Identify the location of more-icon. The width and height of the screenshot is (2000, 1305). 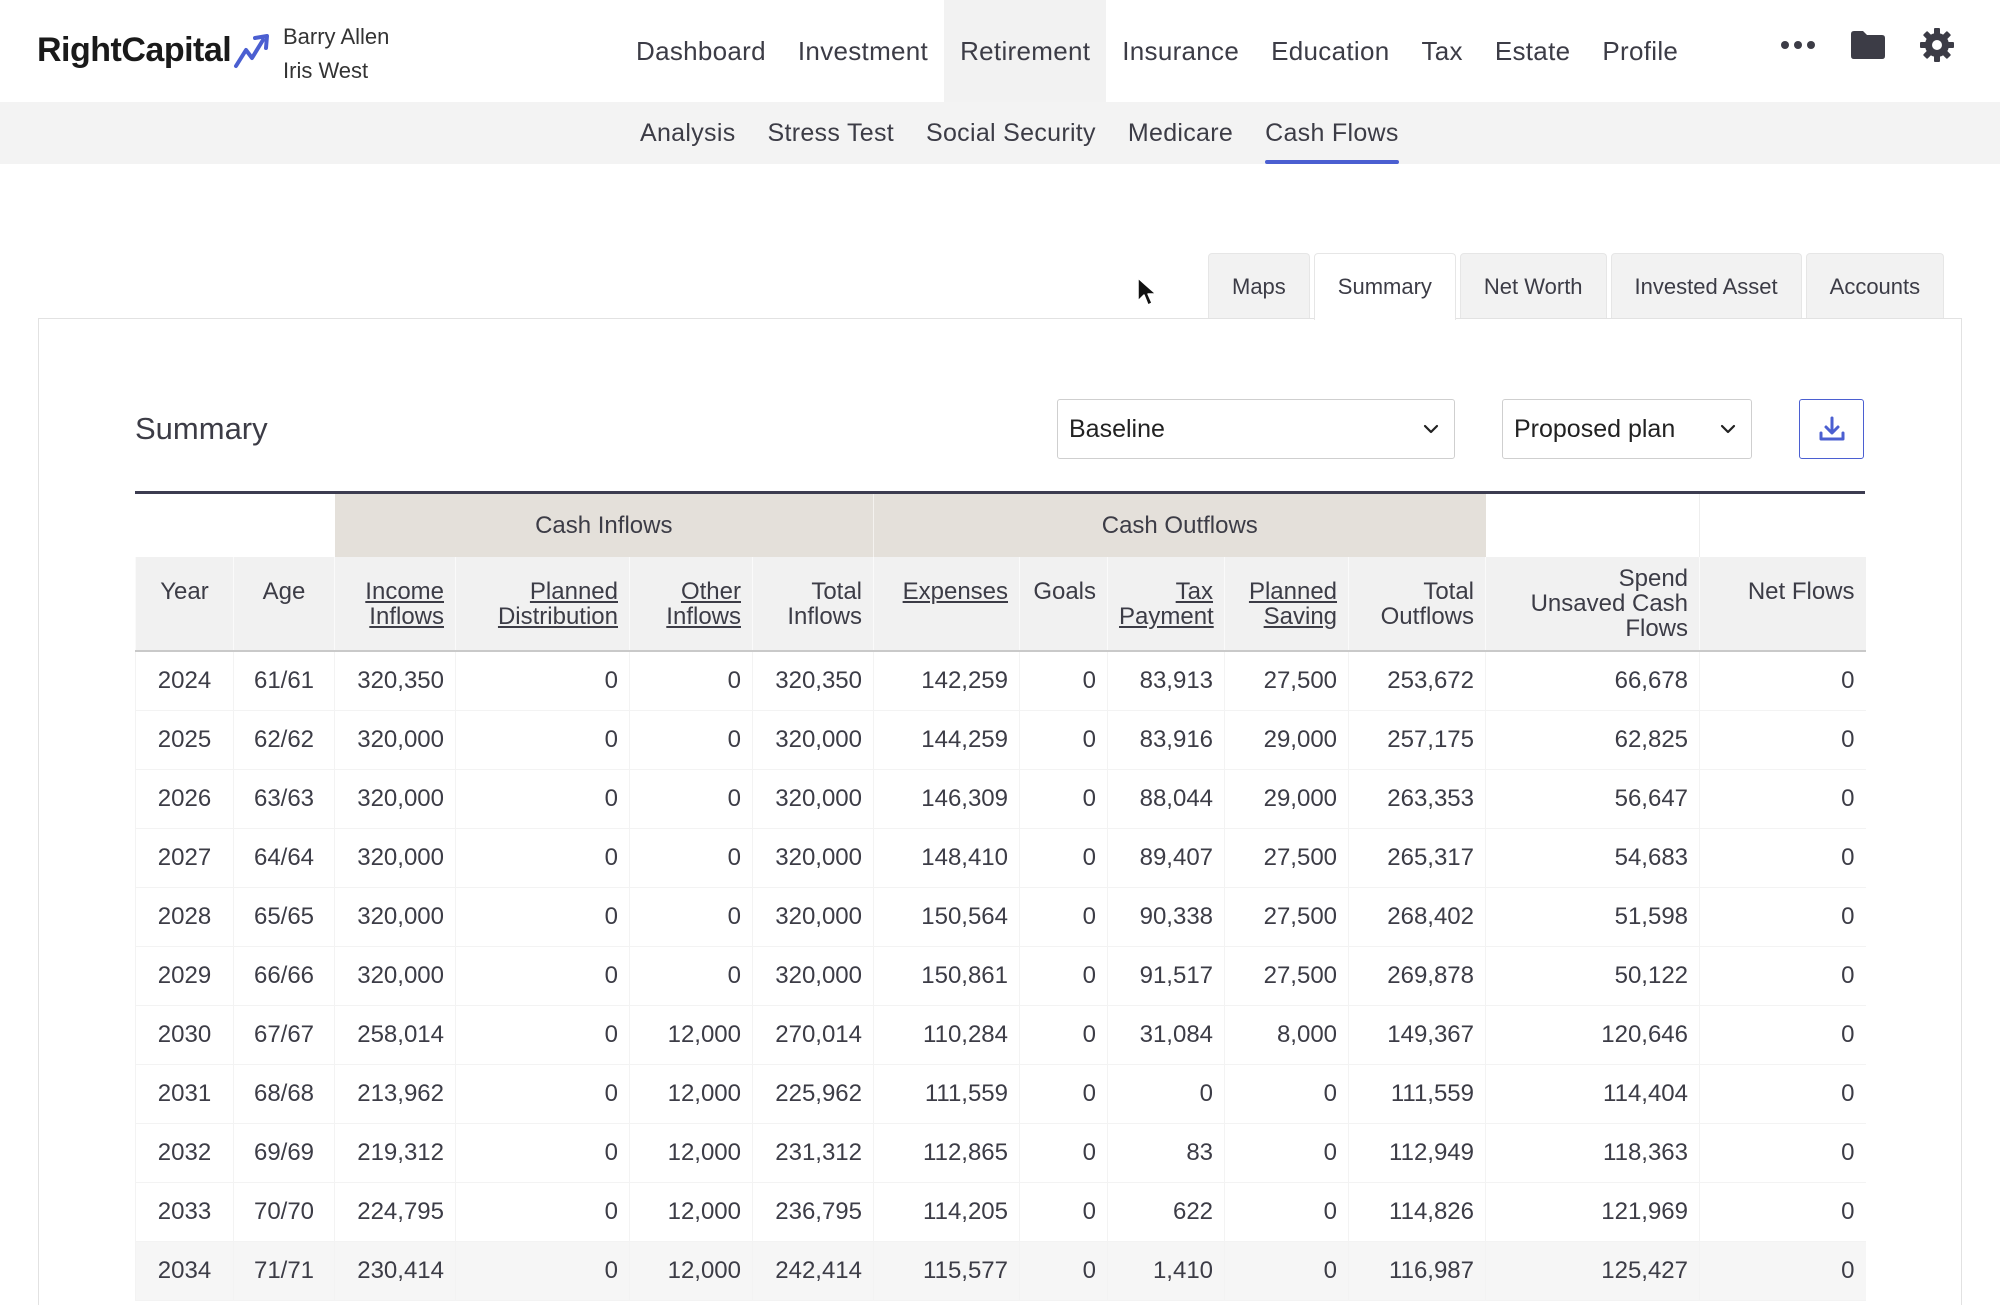
(1798, 45).